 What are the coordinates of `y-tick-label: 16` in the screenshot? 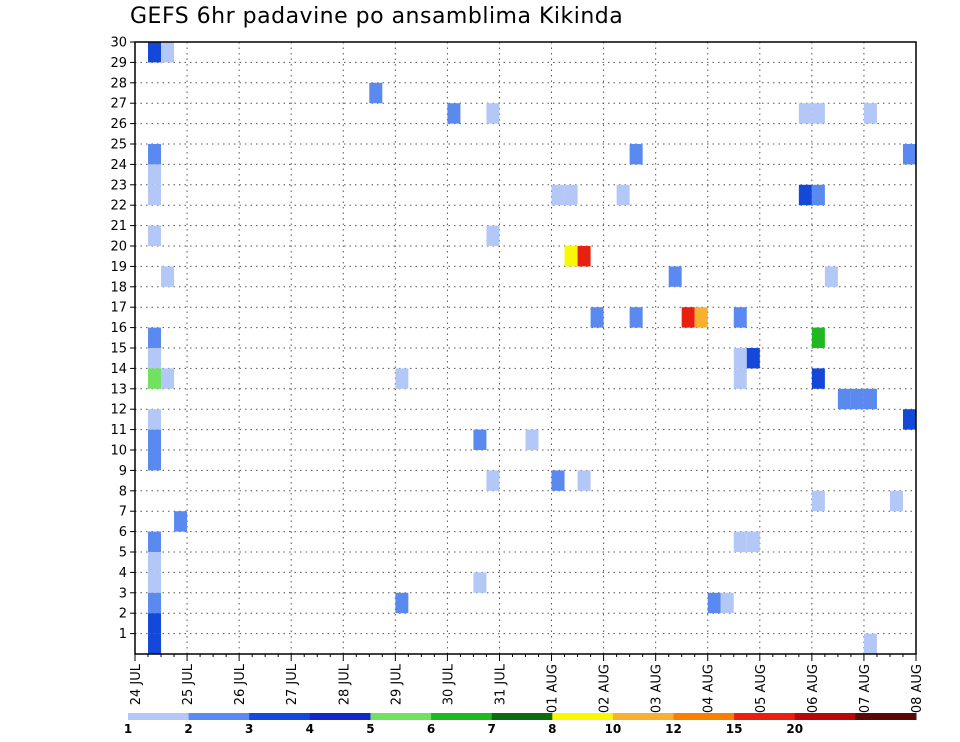 It's located at (118, 328).